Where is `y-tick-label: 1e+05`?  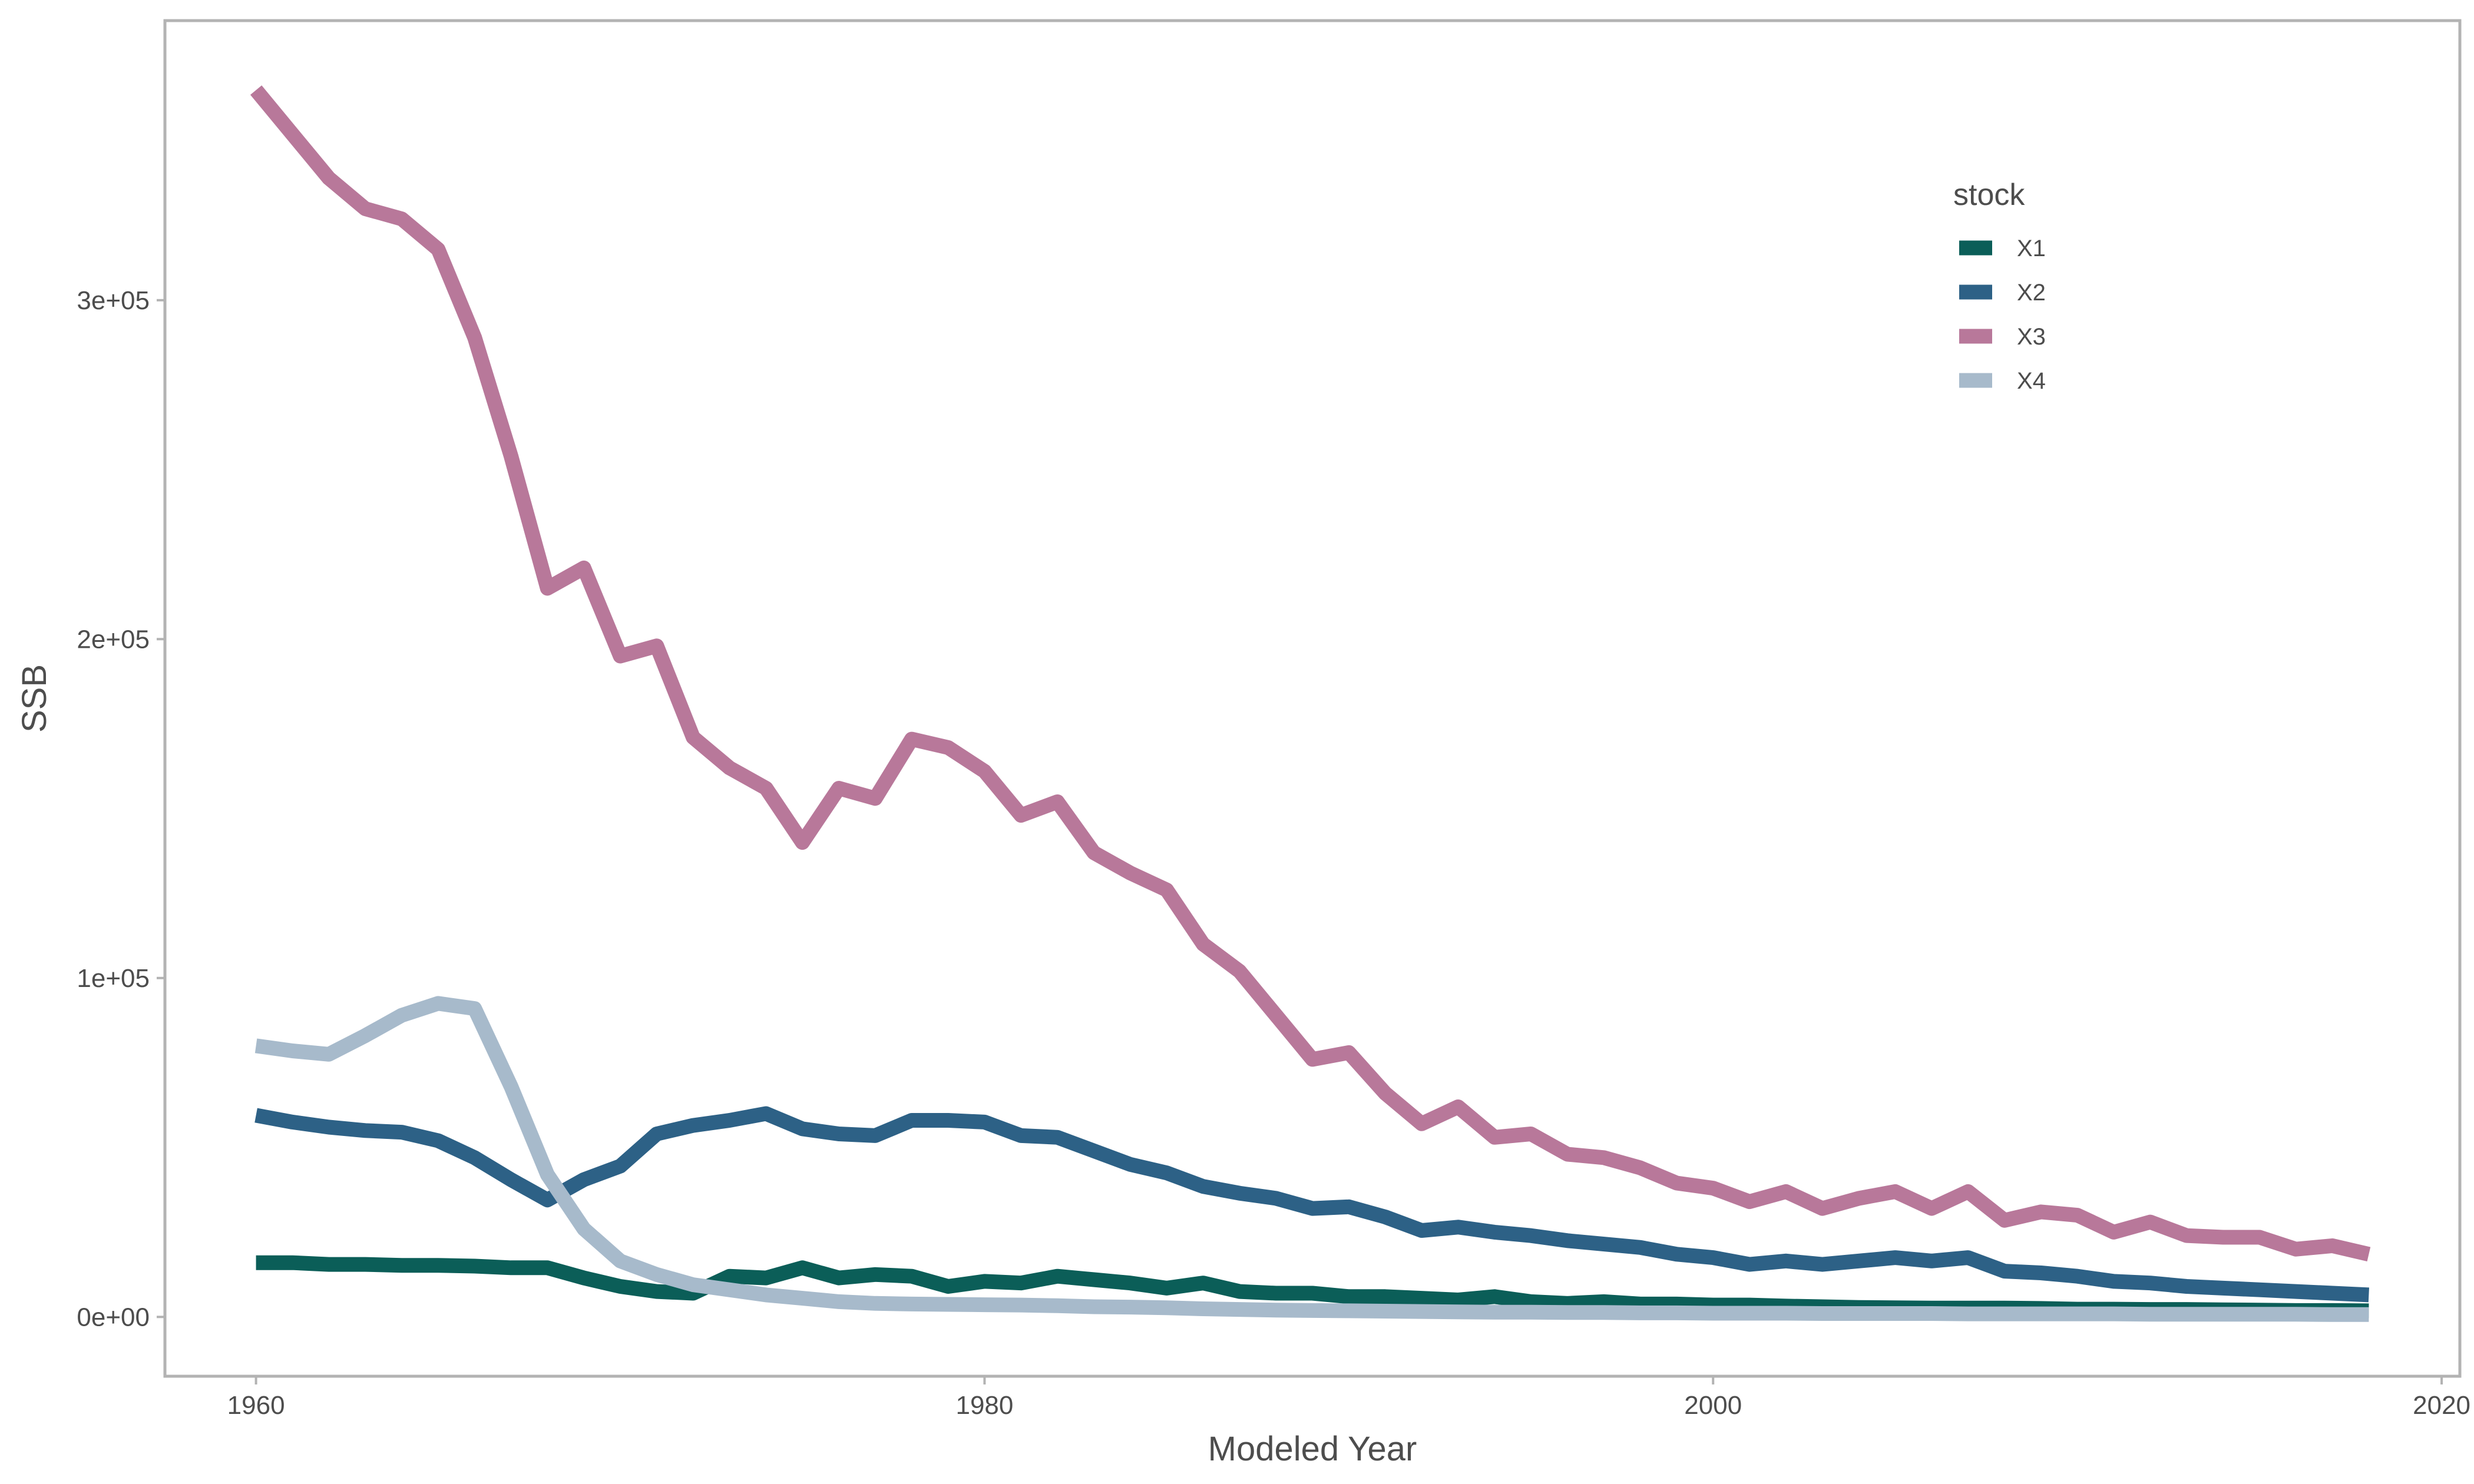 y-tick-label: 1e+05 is located at coordinates (113, 978).